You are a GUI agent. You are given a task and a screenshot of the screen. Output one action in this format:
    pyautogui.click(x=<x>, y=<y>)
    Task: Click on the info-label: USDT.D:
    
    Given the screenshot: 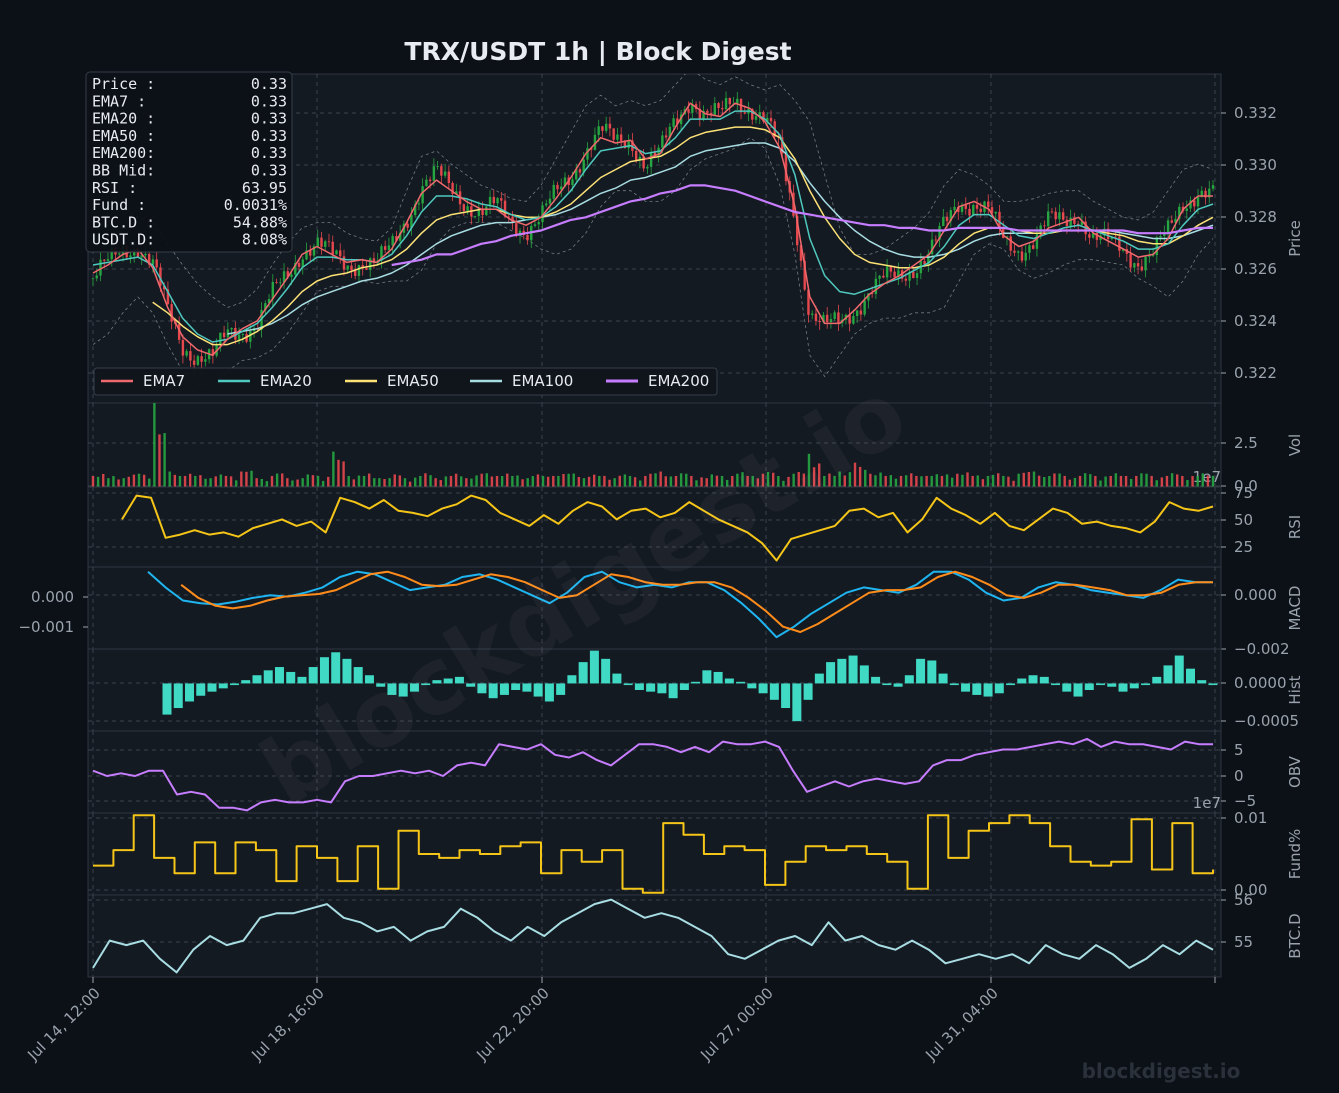 What is the action you would take?
    pyautogui.click(x=123, y=240)
    